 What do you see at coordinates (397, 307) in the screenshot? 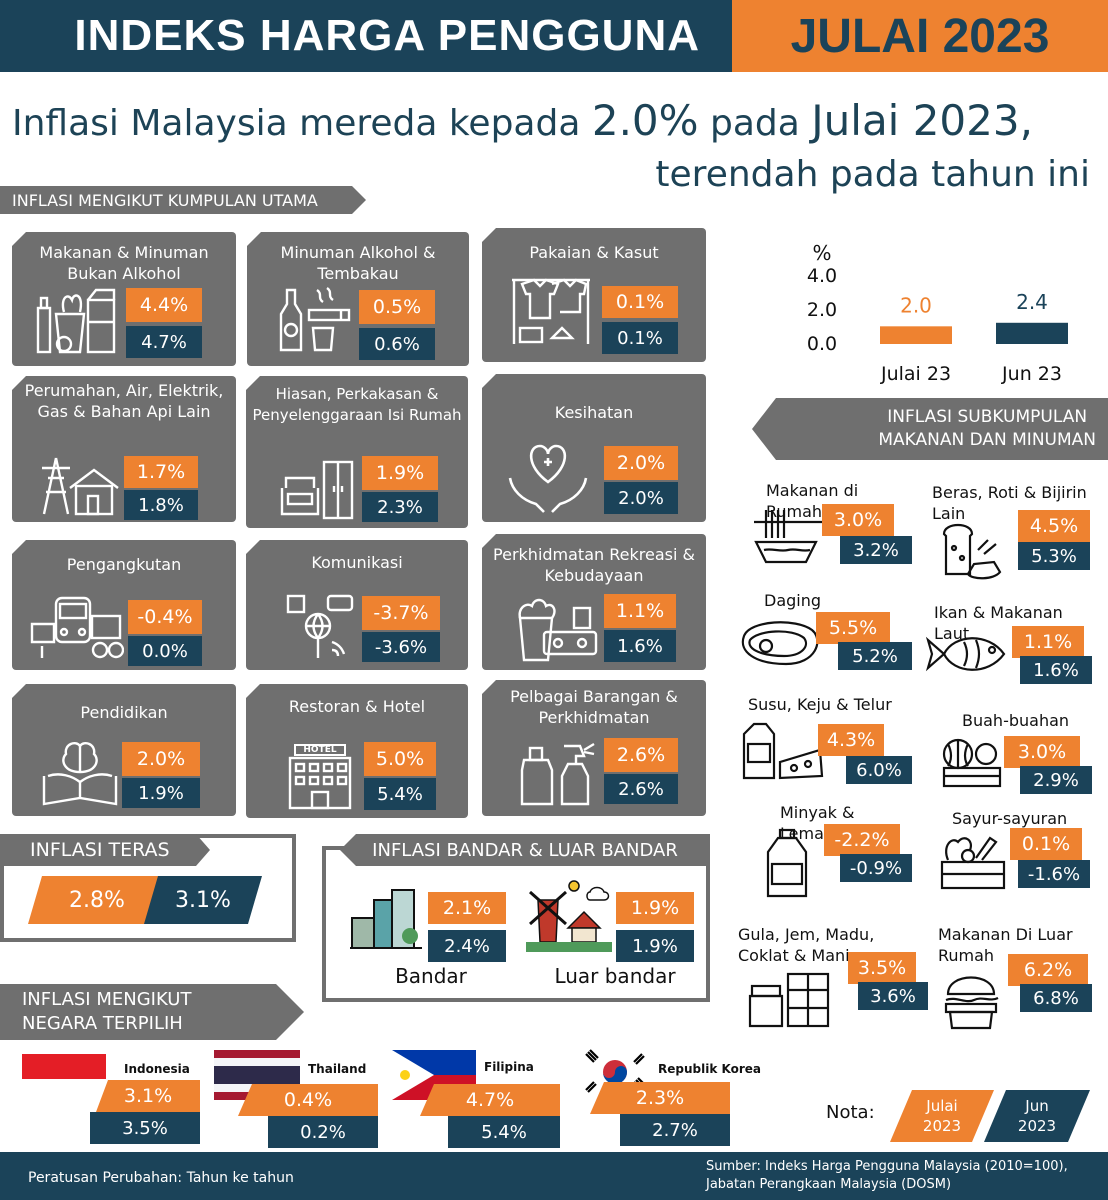
I see `group-jul-value: 0.5%` at bounding box center [397, 307].